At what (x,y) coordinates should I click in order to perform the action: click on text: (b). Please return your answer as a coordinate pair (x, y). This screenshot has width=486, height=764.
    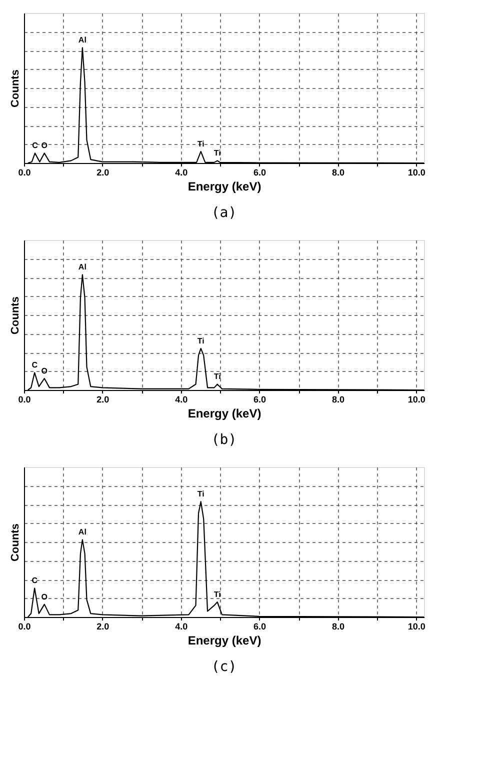
    Looking at the image, I should click on (224, 440).